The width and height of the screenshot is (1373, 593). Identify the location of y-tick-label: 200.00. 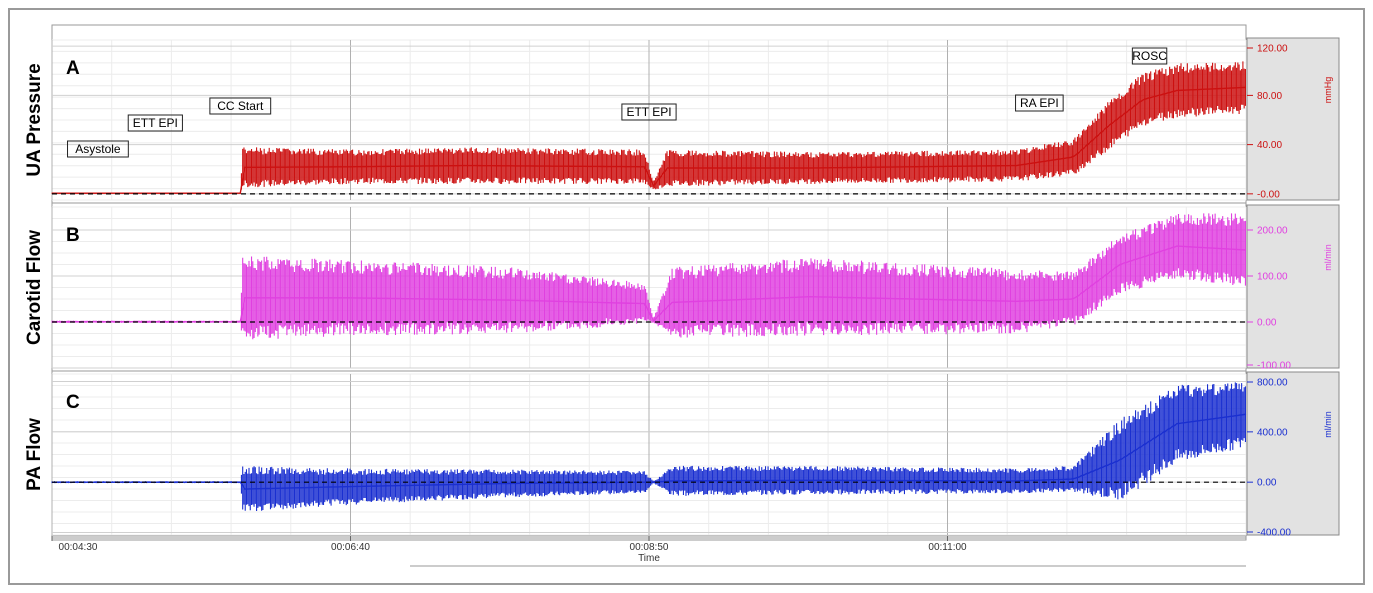
(1272, 231).